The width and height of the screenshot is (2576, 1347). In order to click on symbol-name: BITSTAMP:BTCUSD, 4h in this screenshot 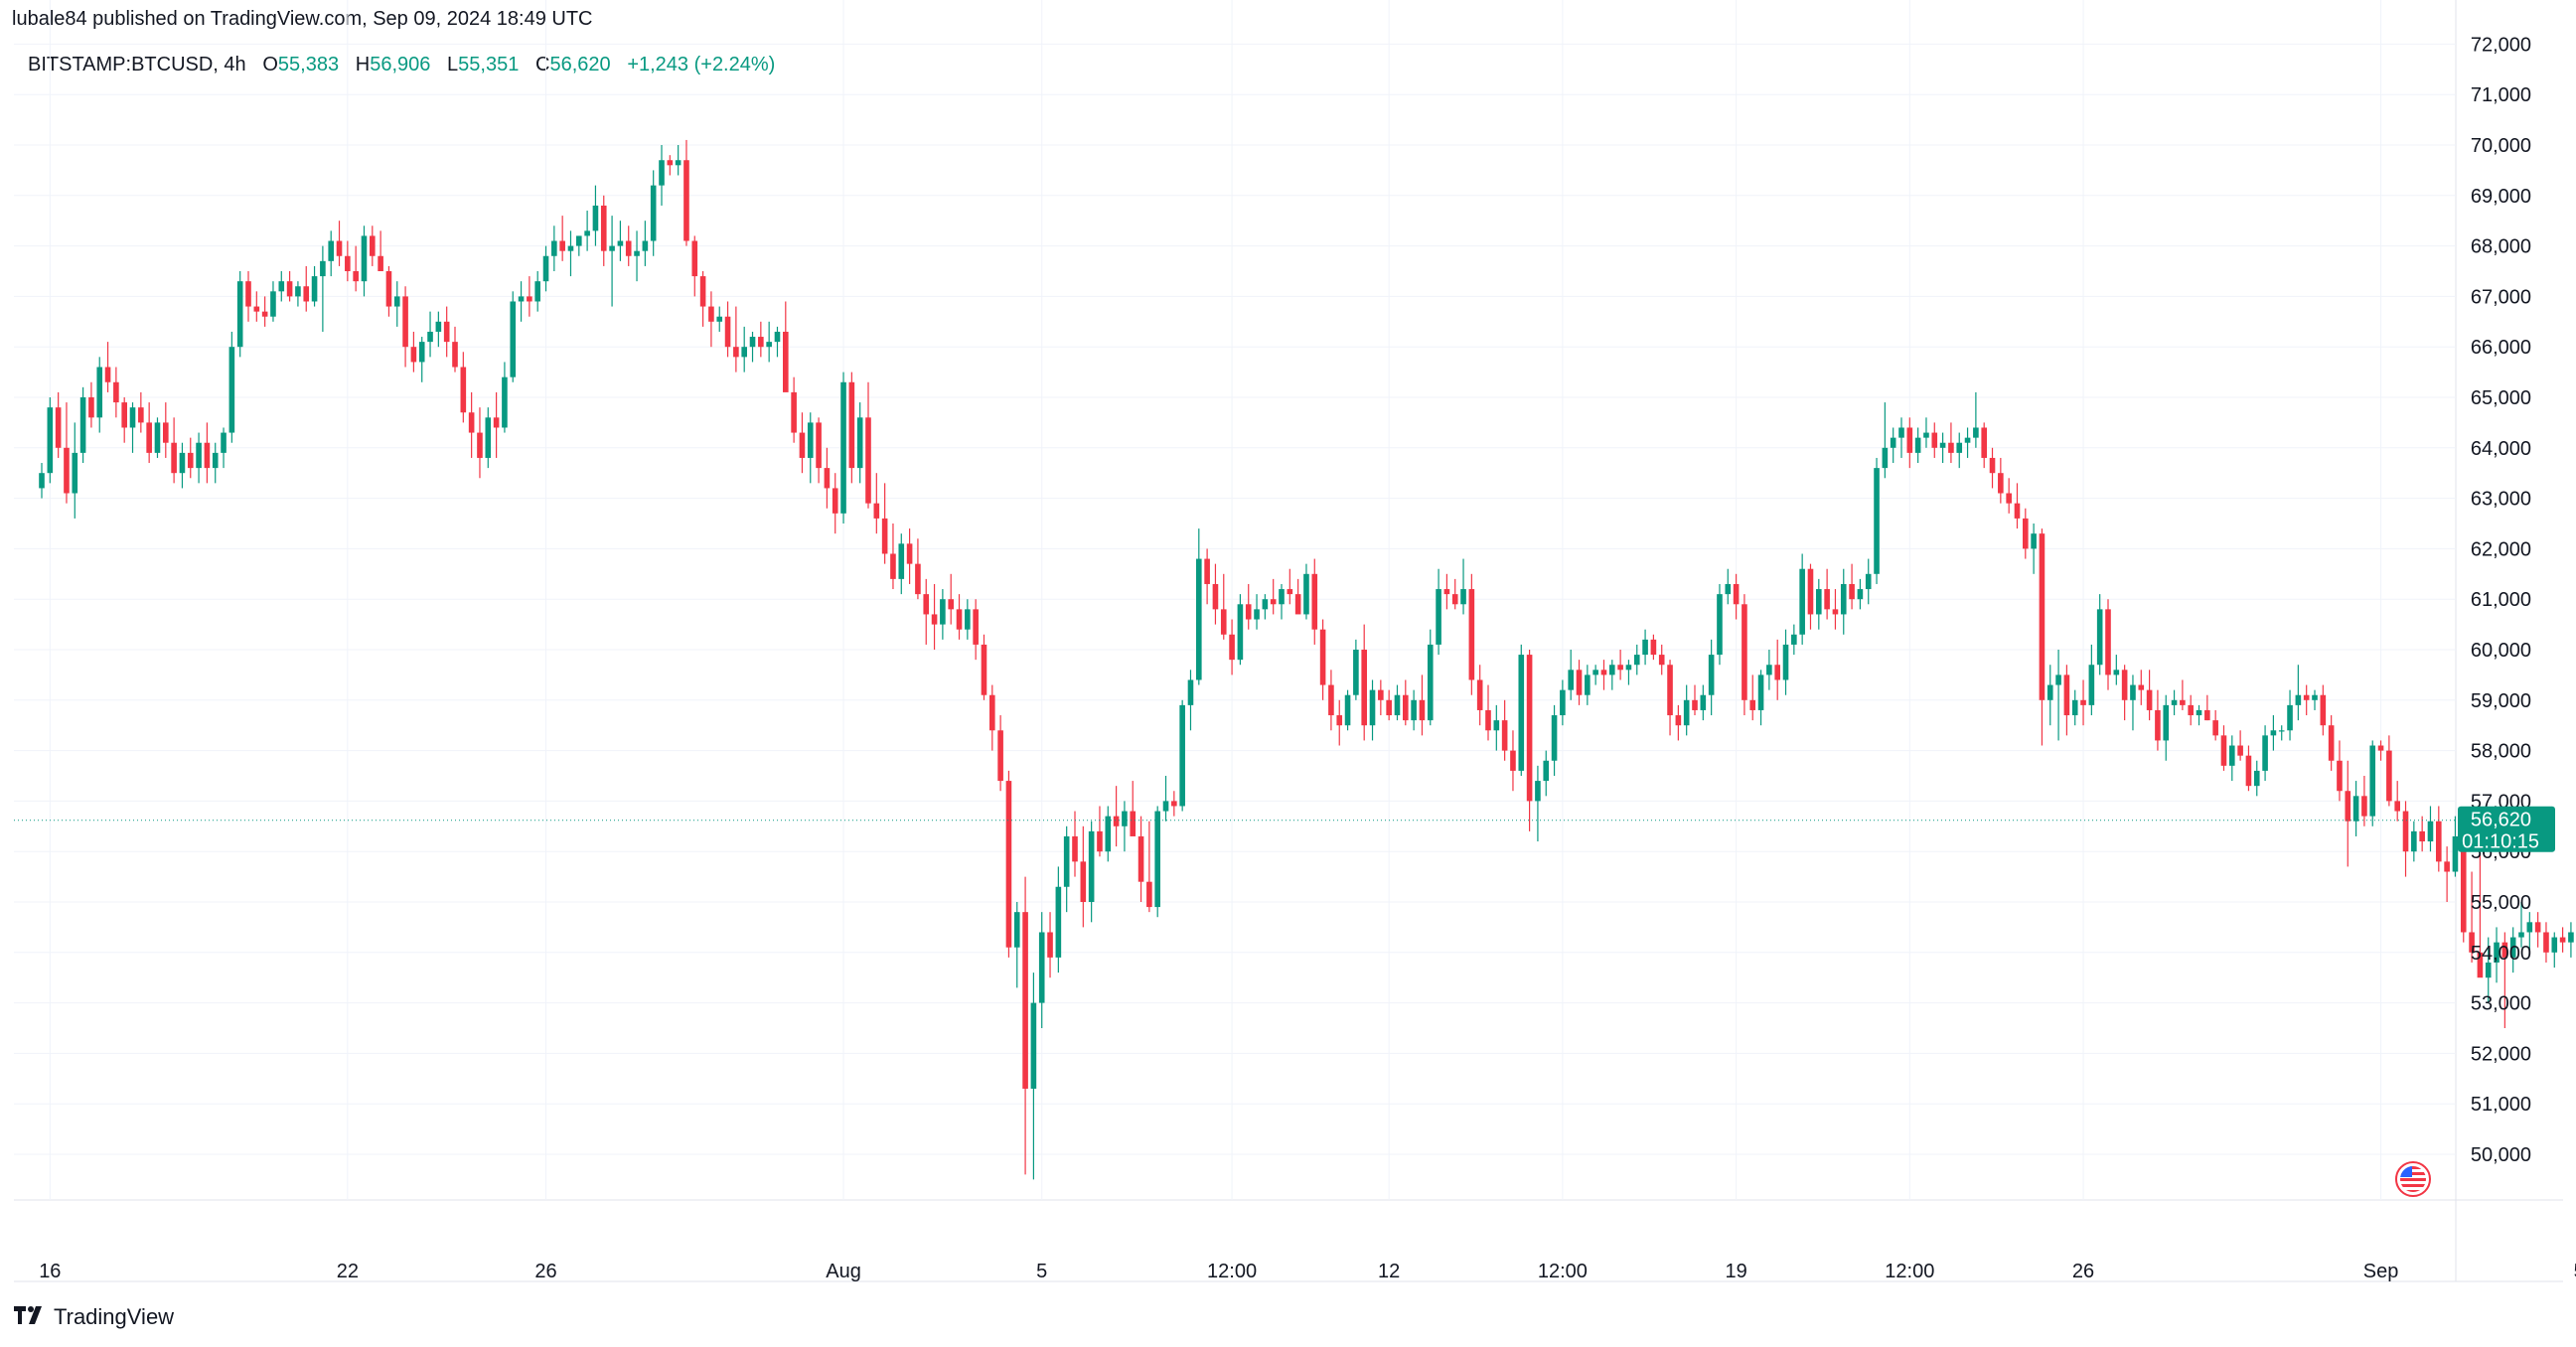, I will do `click(137, 65)`.